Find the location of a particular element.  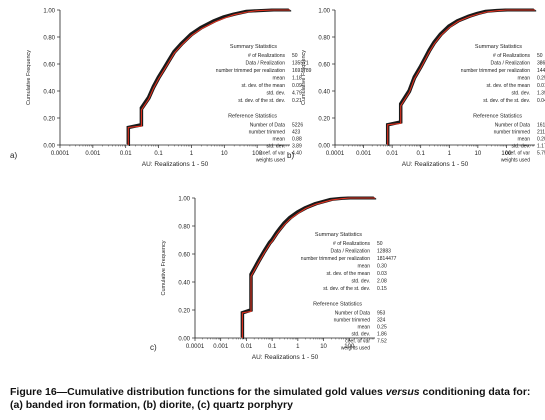

summary-stat-value: 135571 is located at coordinates (300, 64).